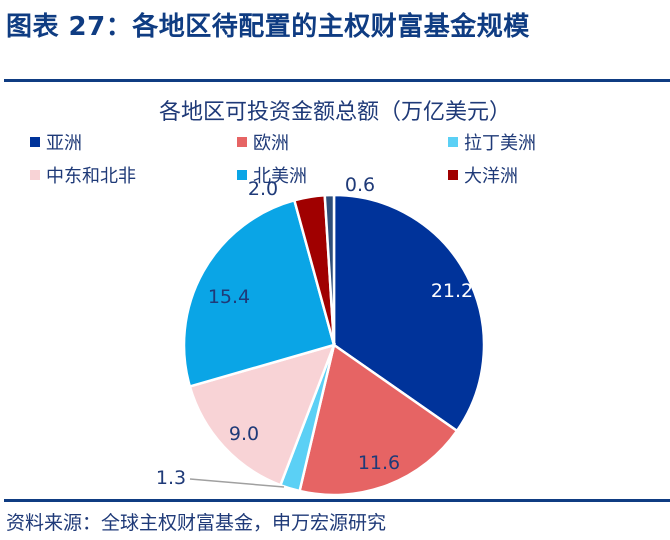 The image size is (670, 540). Describe the element at coordinates (280, 176) in the screenshot. I see `legend-label: 北美洲` at that location.